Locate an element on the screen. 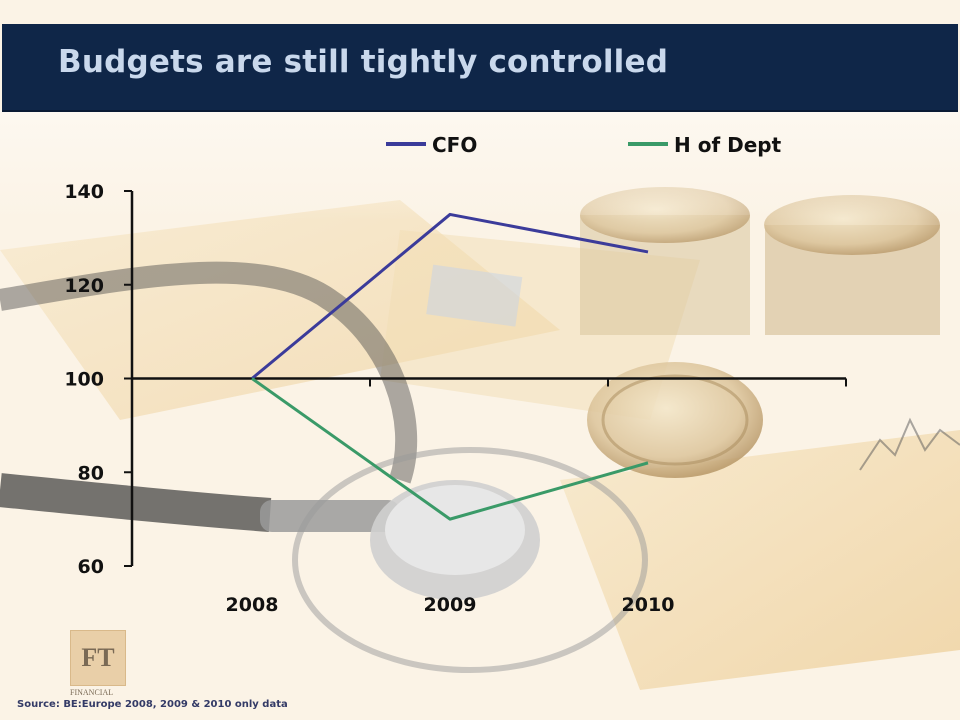 This screenshot has width=960, height=720. slide-title: Budgets are still tightly controlled is located at coordinates (363, 62).